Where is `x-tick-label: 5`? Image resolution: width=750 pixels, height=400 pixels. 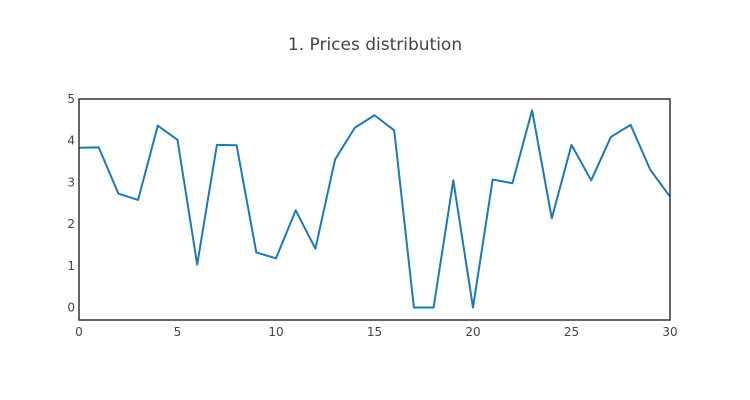
x-tick-label: 5 is located at coordinates (178, 332).